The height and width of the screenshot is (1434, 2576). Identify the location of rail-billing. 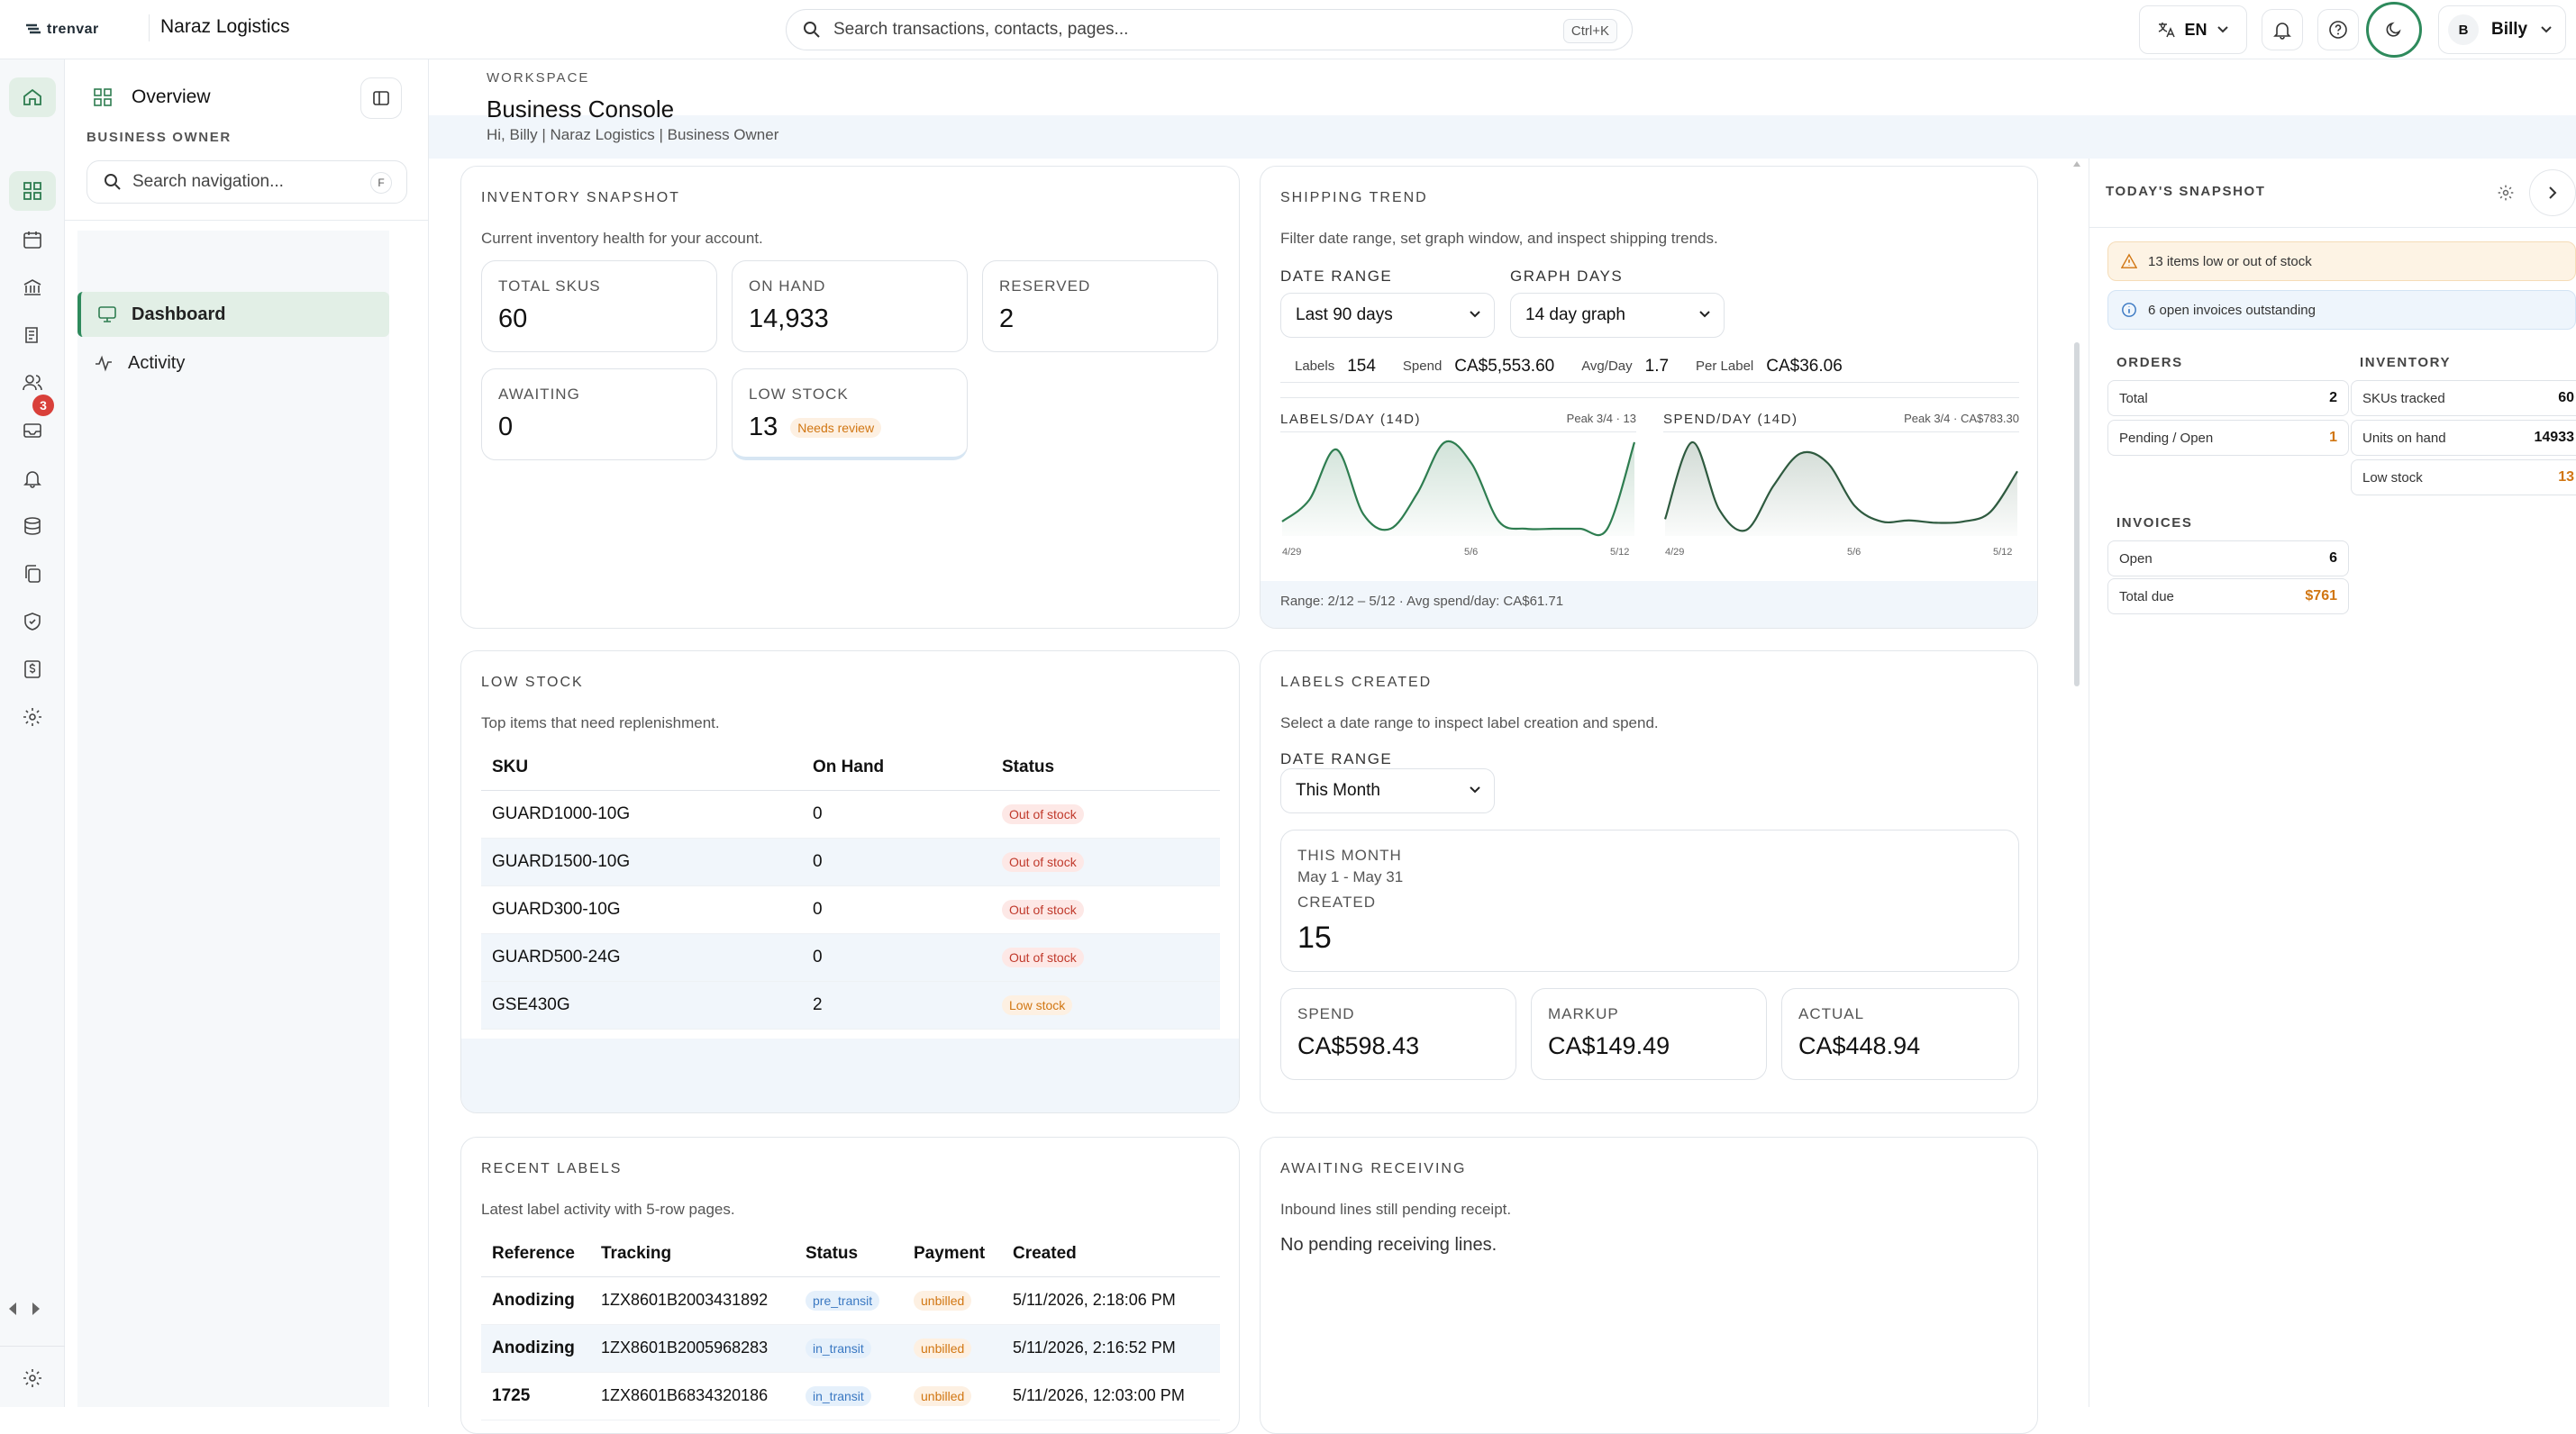
(32, 669).